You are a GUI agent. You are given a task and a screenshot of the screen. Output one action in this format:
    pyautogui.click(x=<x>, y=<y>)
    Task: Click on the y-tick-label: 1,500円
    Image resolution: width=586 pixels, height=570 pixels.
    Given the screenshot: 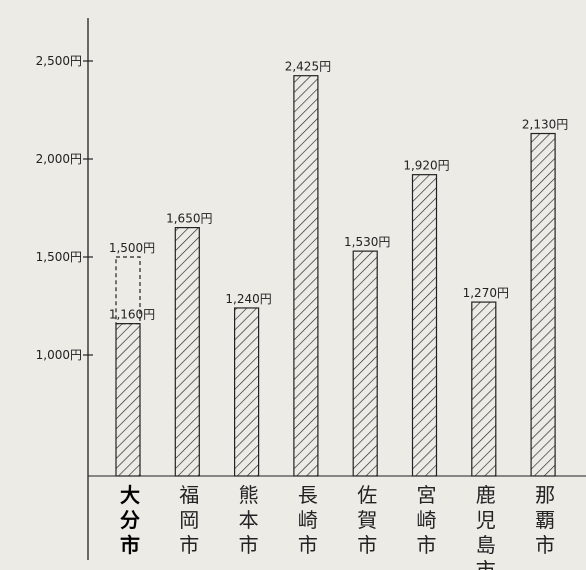 What is the action you would take?
    pyautogui.click(x=59, y=257)
    